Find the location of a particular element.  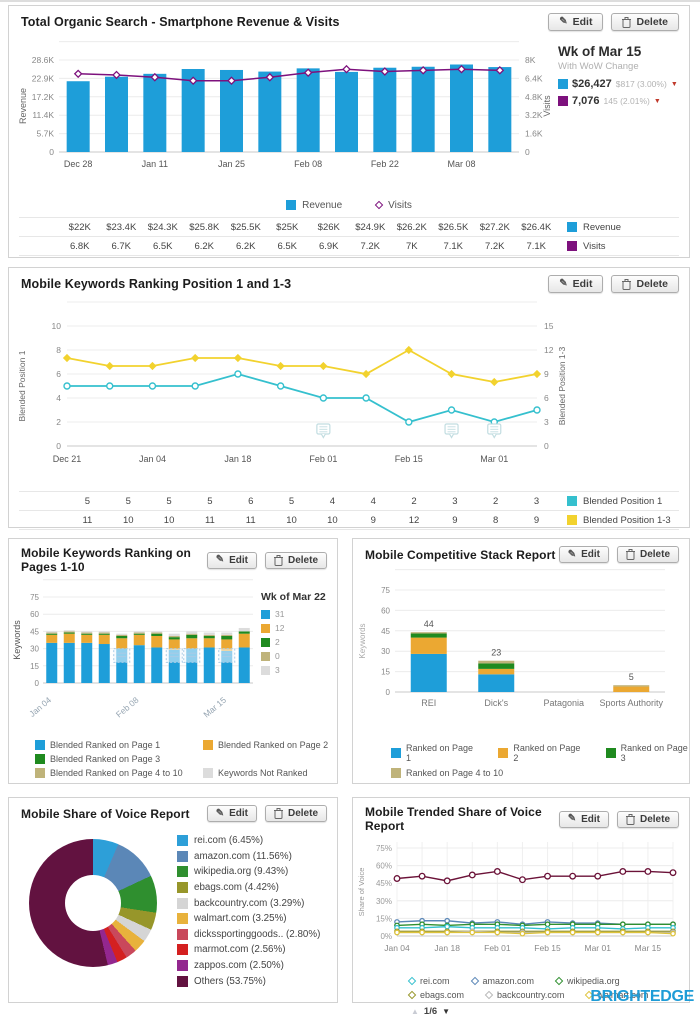

summary-revenue: $26,427 $817 (3.00%) ▼ is located at coordinates (623, 84).